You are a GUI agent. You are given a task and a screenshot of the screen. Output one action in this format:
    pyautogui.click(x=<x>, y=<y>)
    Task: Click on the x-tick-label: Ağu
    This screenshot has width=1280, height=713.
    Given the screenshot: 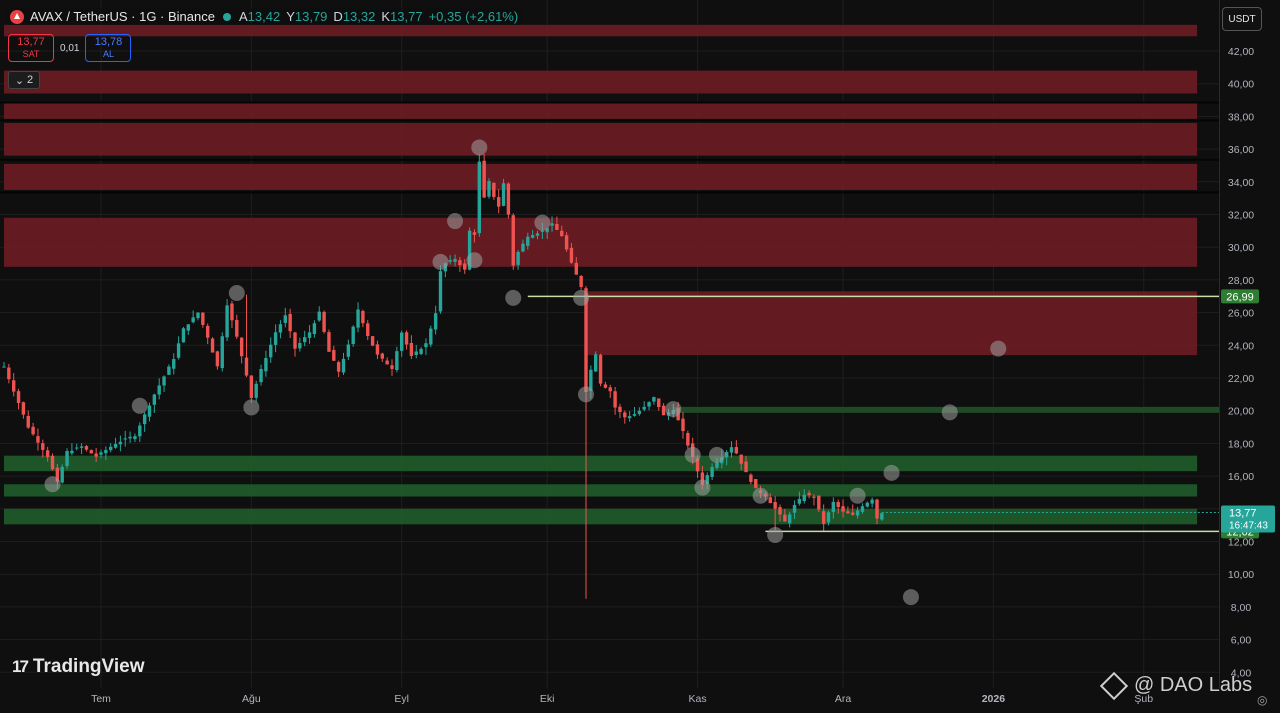 What is the action you would take?
    pyautogui.click(x=251, y=699)
    